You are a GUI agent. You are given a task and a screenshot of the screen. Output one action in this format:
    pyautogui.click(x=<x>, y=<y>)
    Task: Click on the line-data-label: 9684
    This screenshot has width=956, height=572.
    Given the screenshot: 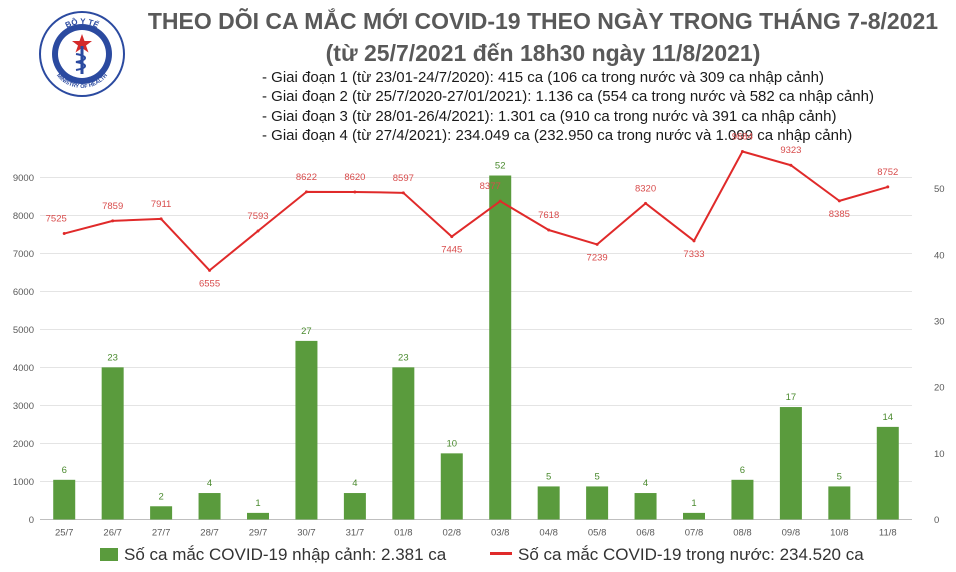 What is the action you would take?
    pyautogui.click(x=742, y=137)
    